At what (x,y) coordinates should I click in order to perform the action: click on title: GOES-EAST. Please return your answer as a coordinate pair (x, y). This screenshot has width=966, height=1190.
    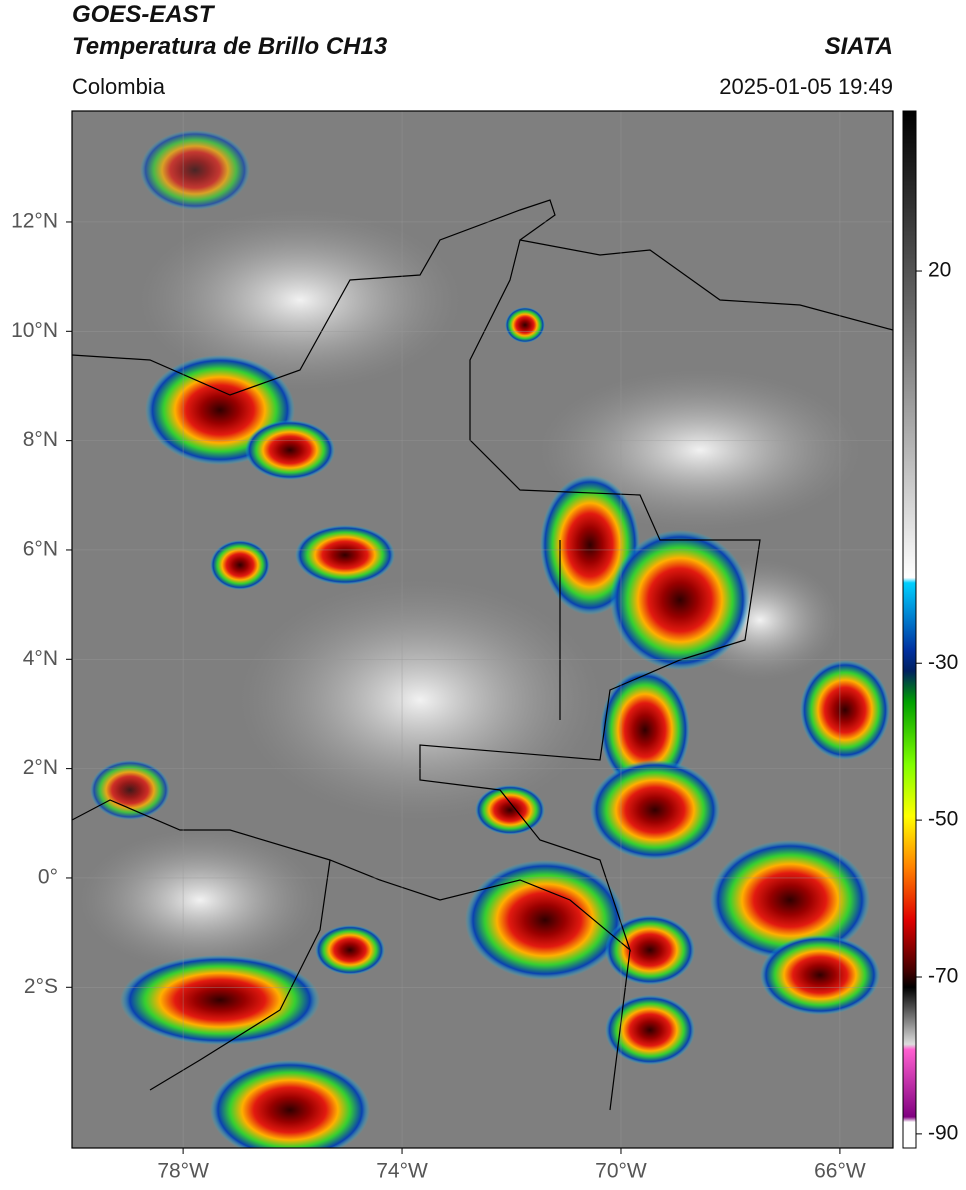
    Looking at the image, I should click on (144, 14).